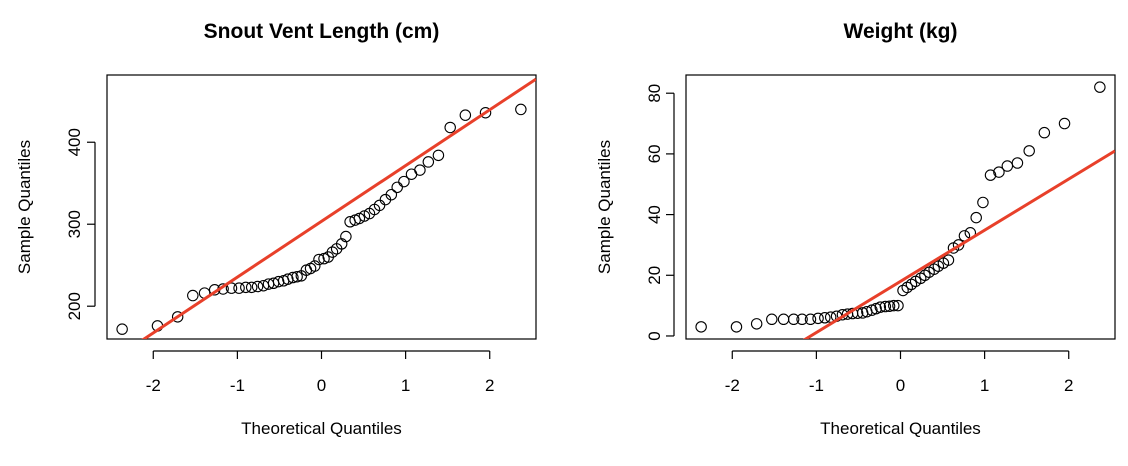 This screenshot has width=1128, height=466. Describe the element at coordinates (1068, 385) in the screenshot. I see `chart-2-x-tick-label: 2` at that location.